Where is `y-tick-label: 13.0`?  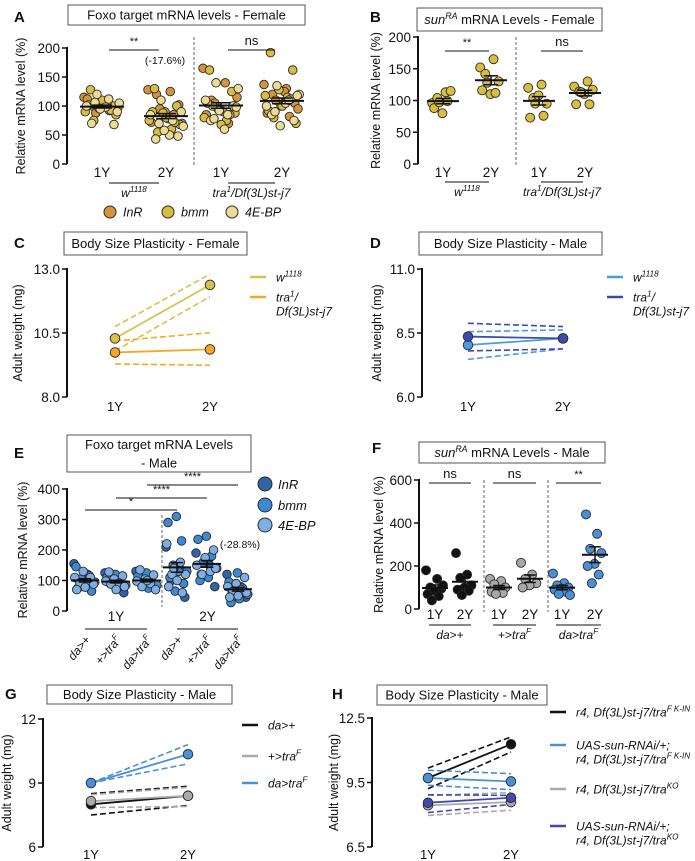
y-tick-label: 13.0 is located at coordinates (47, 269).